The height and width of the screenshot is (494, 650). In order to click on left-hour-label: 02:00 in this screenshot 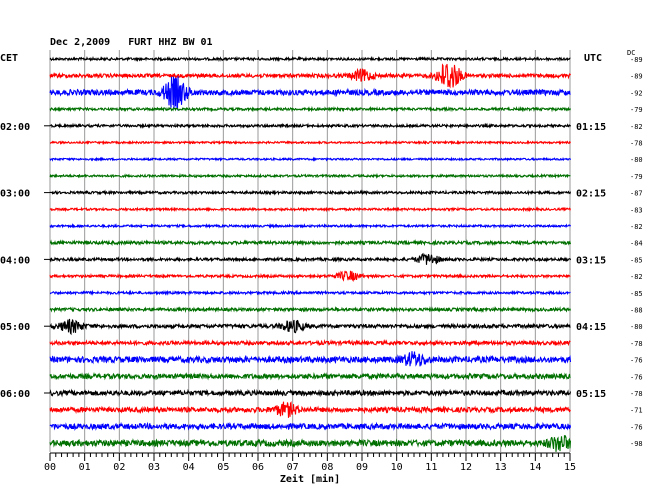, I will do `click(15, 127)`.